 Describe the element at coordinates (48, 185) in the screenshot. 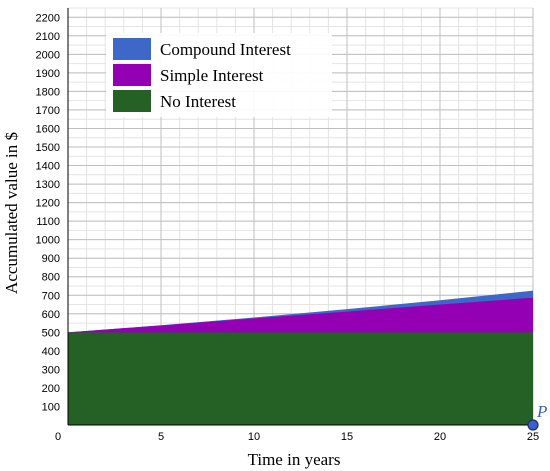

I see `y-tick-label: 1300` at that location.